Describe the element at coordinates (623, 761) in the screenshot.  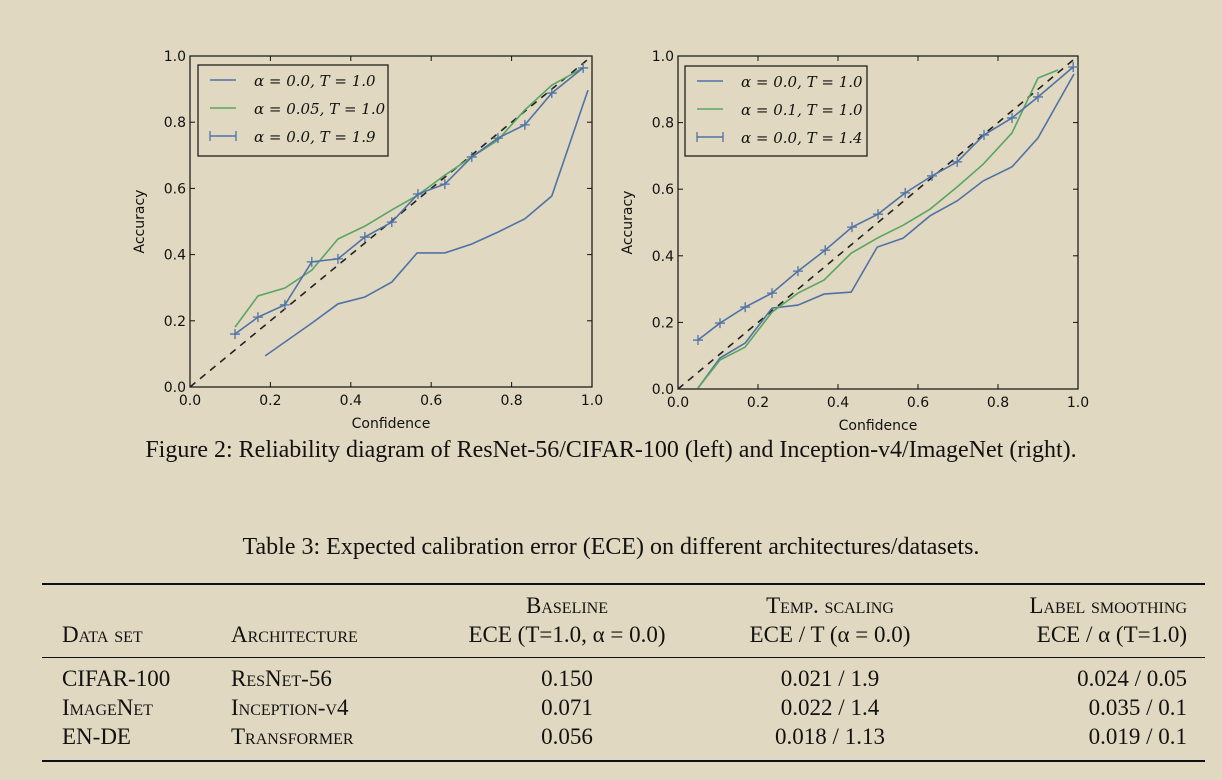
I see `table-bottom-rule` at that location.